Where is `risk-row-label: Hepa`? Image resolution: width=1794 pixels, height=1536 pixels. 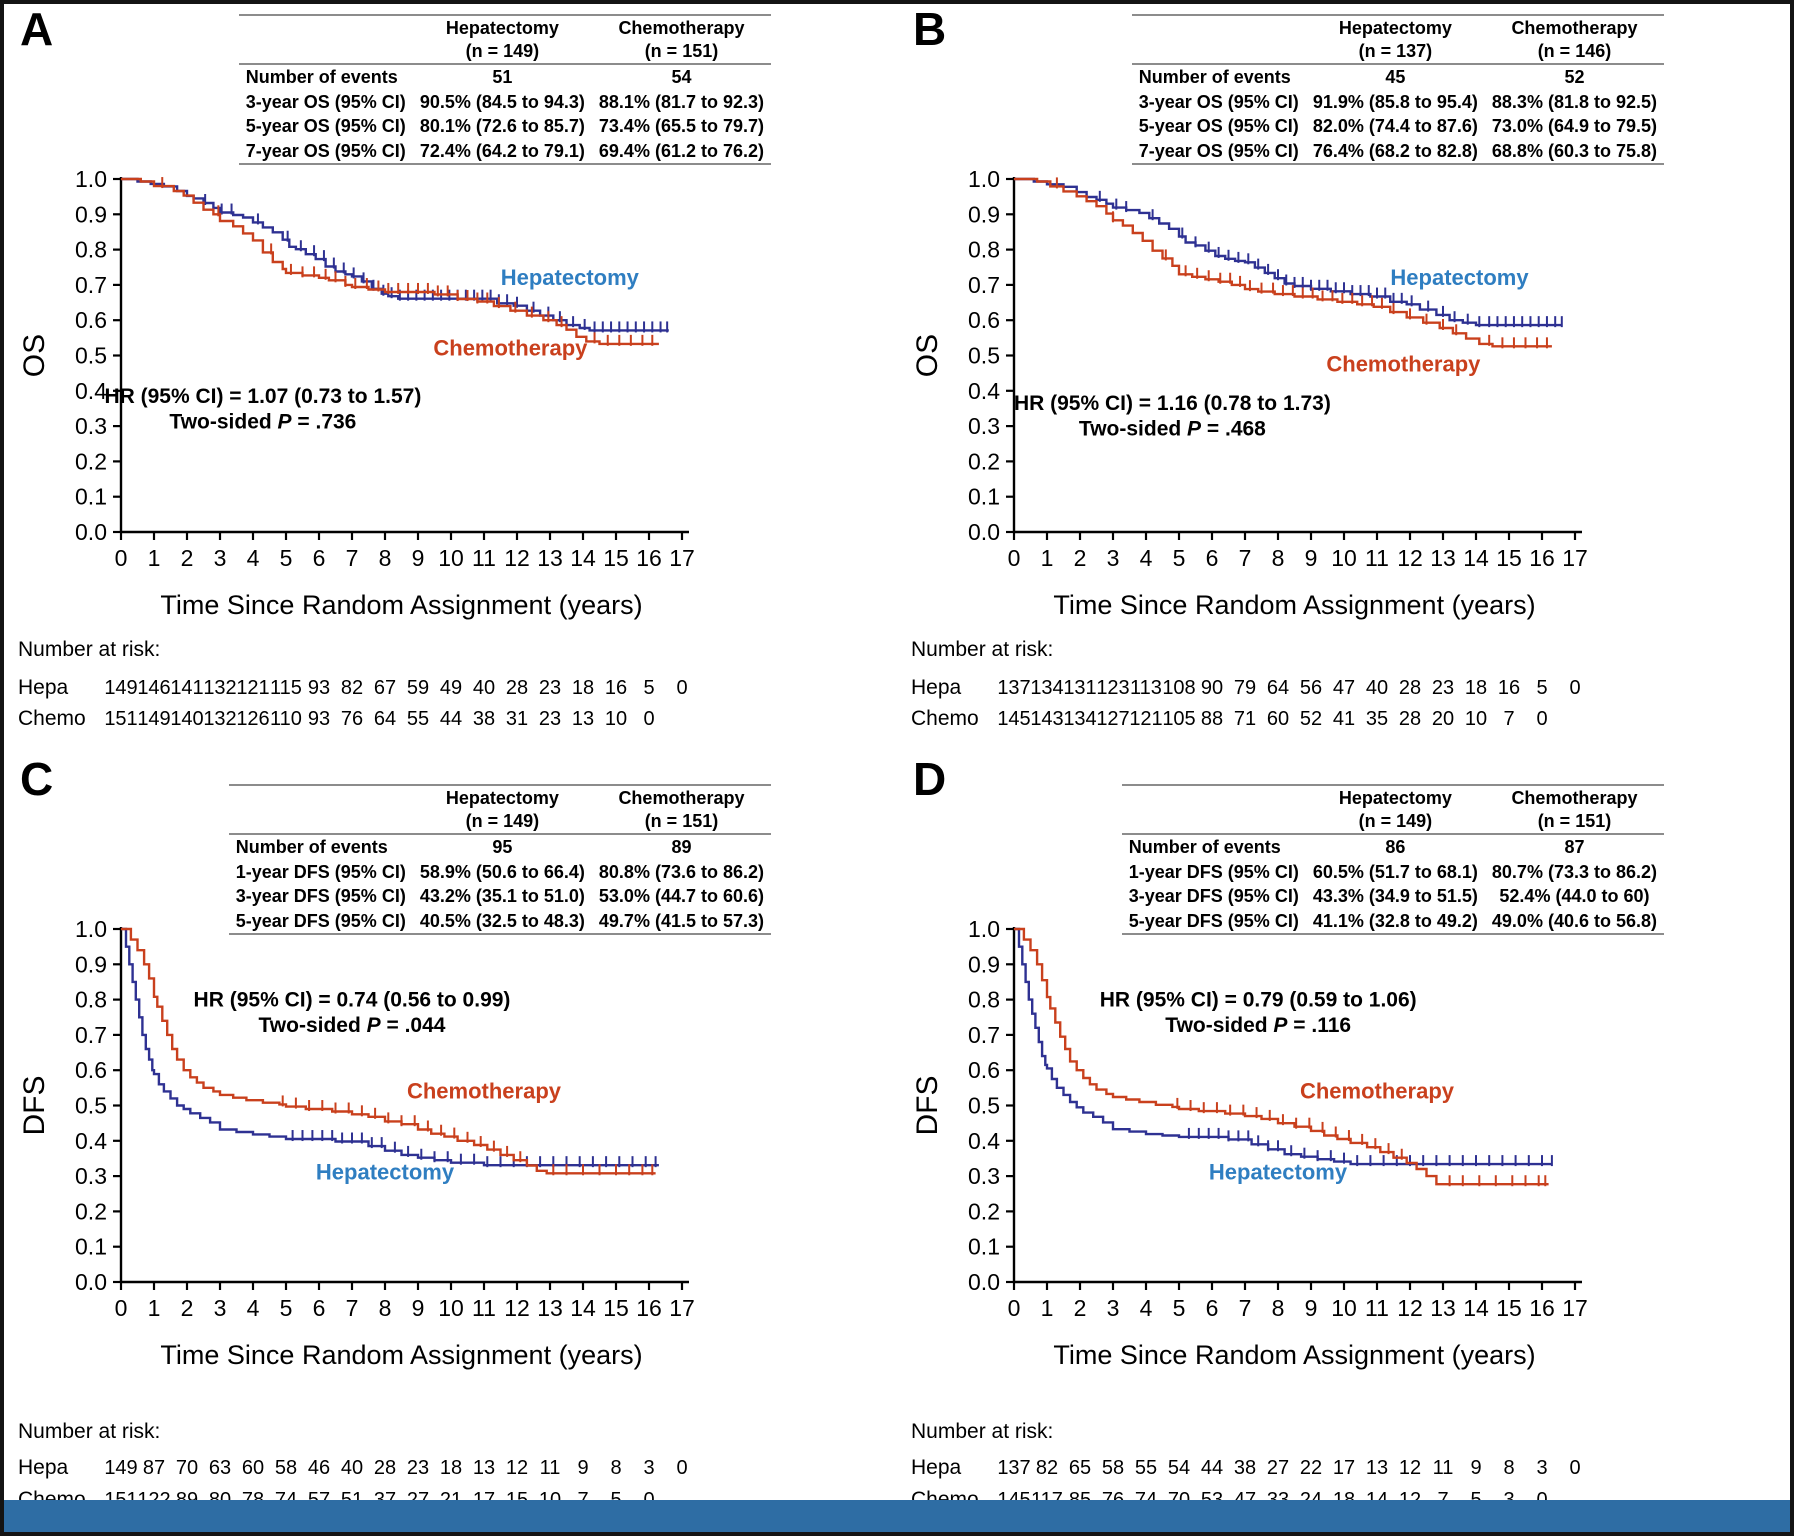
risk-row-label: Hepa is located at coordinates (43, 1467).